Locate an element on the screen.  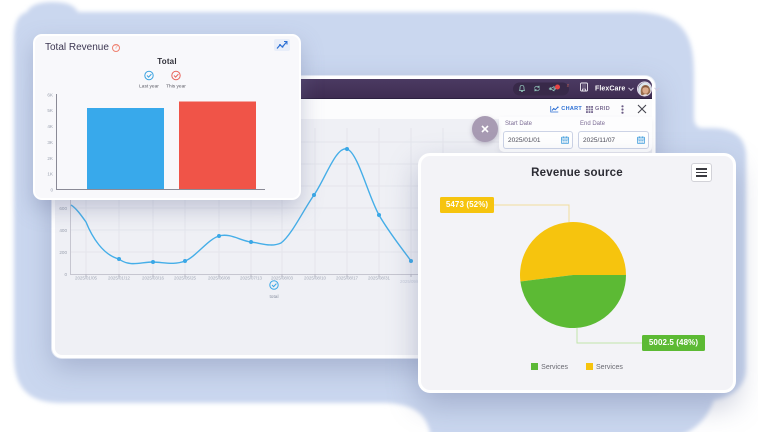
svg-text: 6K is located at coordinates (50, 95).